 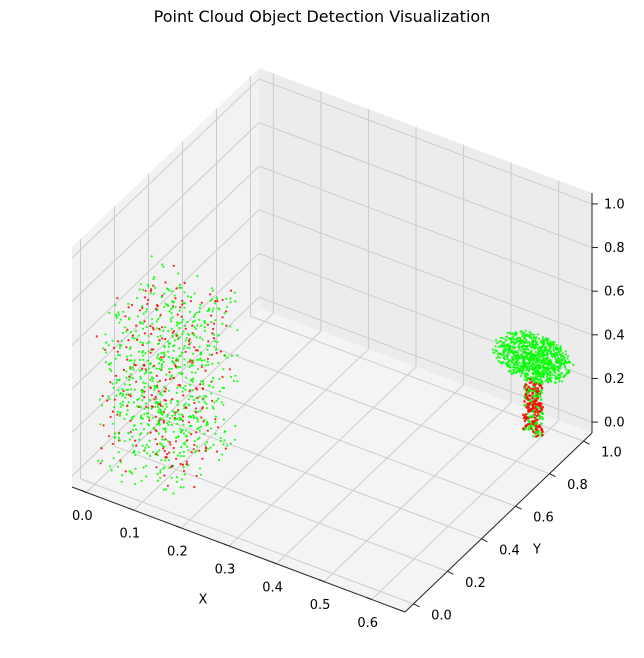 What do you see at coordinates (129, 534) in the screenshot?
I see `x-tick-label: 0.1` at bounding box center [129, 534].